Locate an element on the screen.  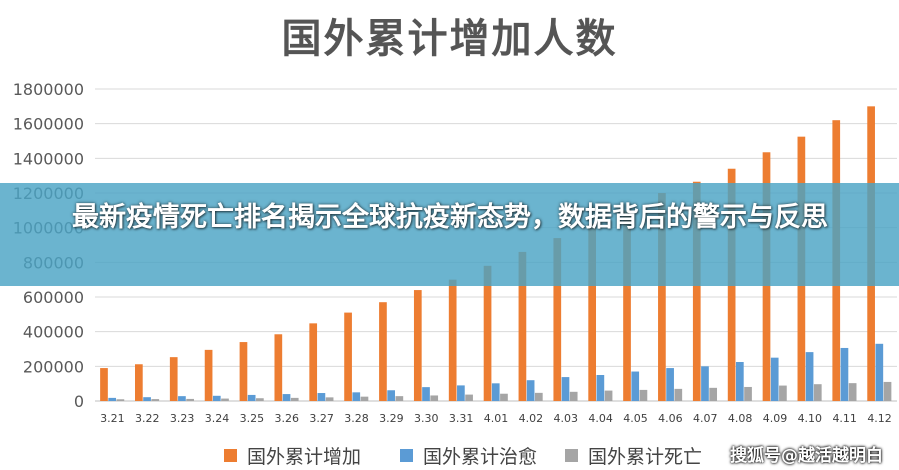
y-tick-label: 400000 is located at coordinates (53, 332).